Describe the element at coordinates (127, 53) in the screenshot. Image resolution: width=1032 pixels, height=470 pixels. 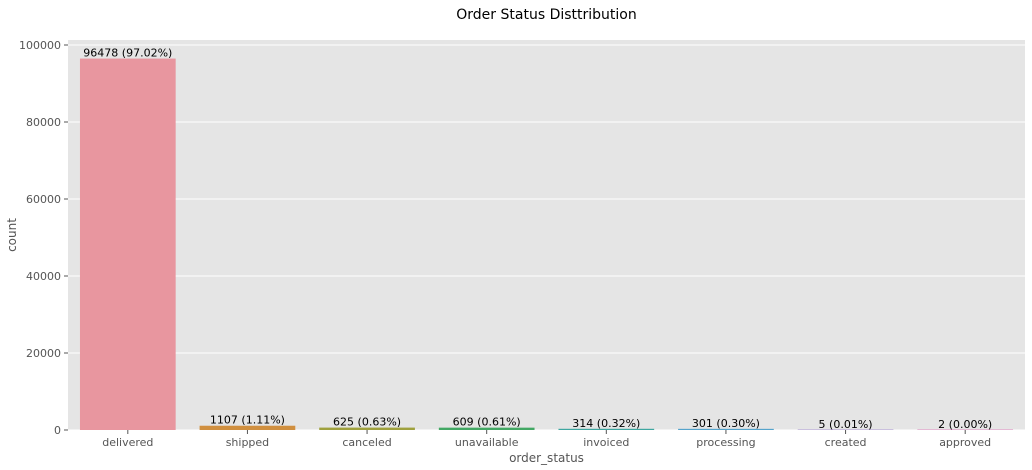
I see `bar-value-label: 96478 (97.02%)` at that location.